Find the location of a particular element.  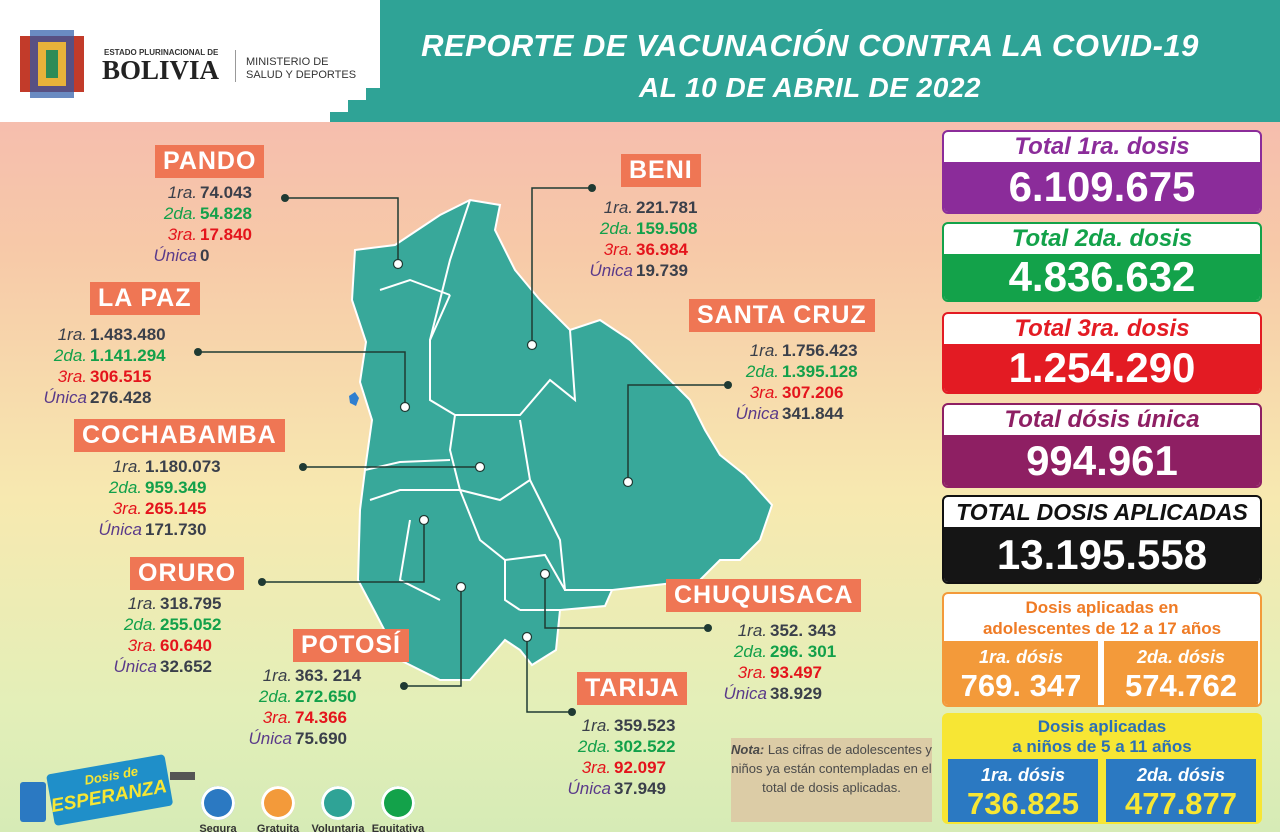

dose-value: 159.508 is located at coordinates (667, 228).